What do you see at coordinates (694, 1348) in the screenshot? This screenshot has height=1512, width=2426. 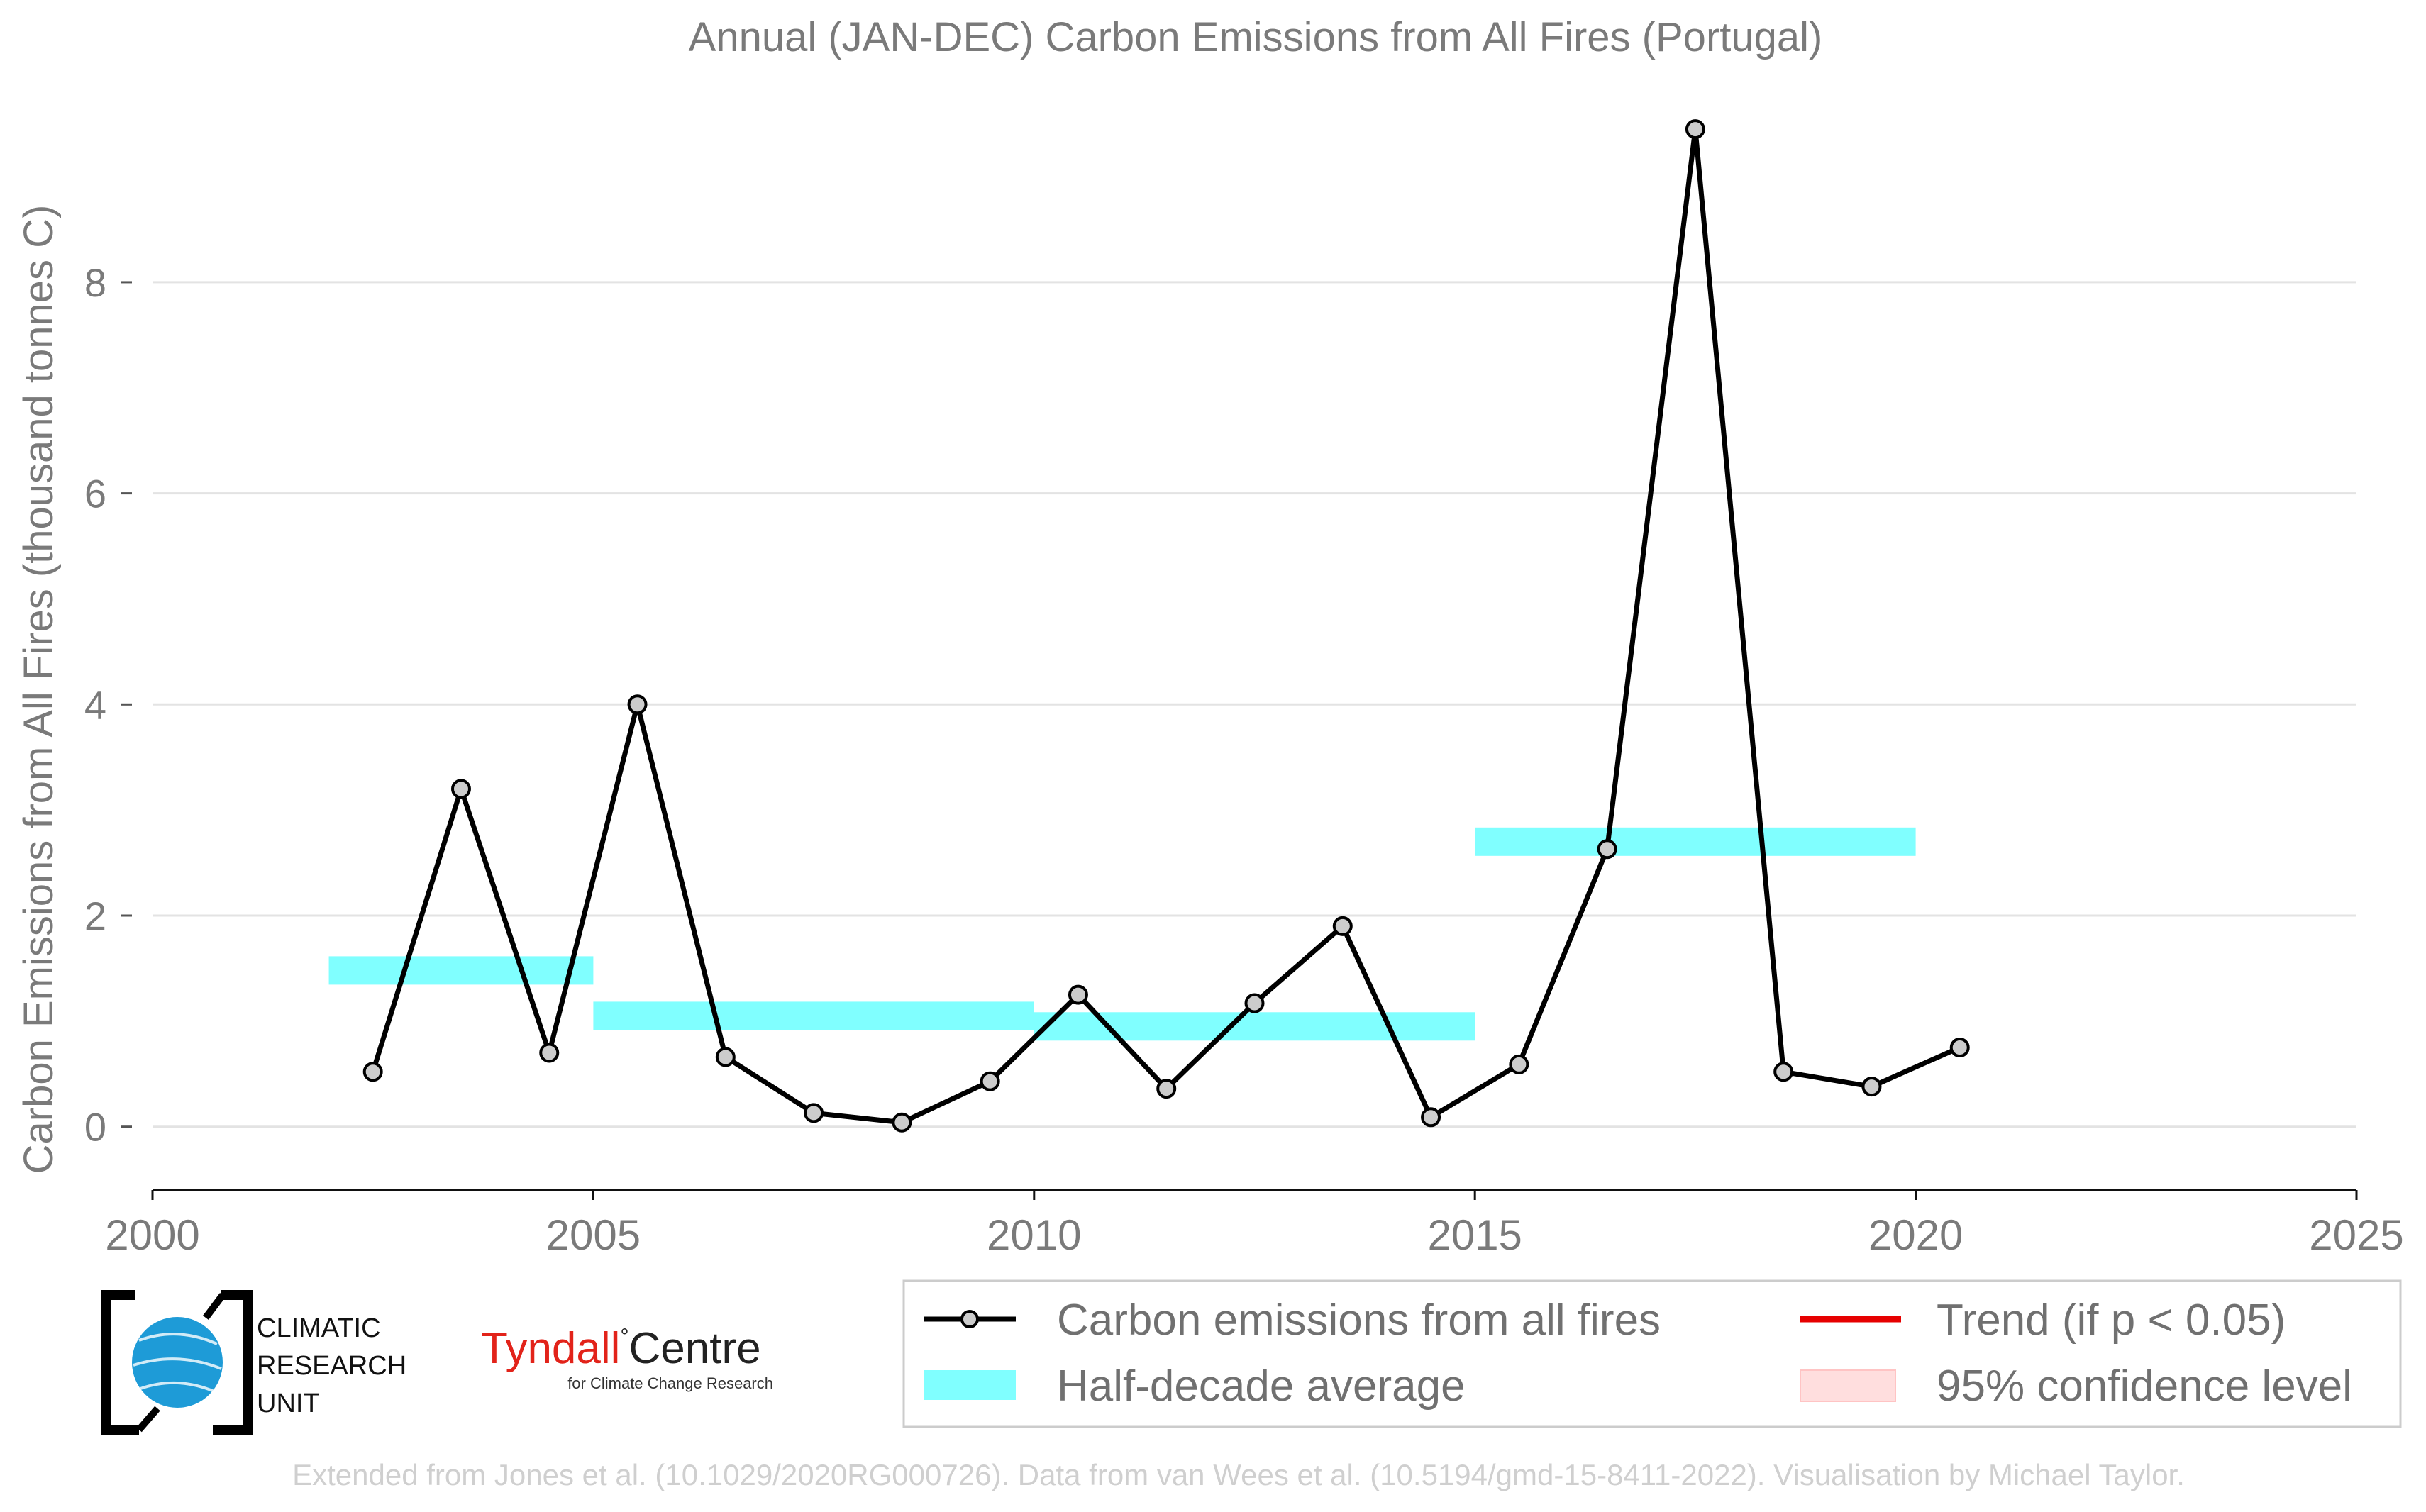 I see `tyndall-logo-centre: Centre` at bounding box center [694, 1348].